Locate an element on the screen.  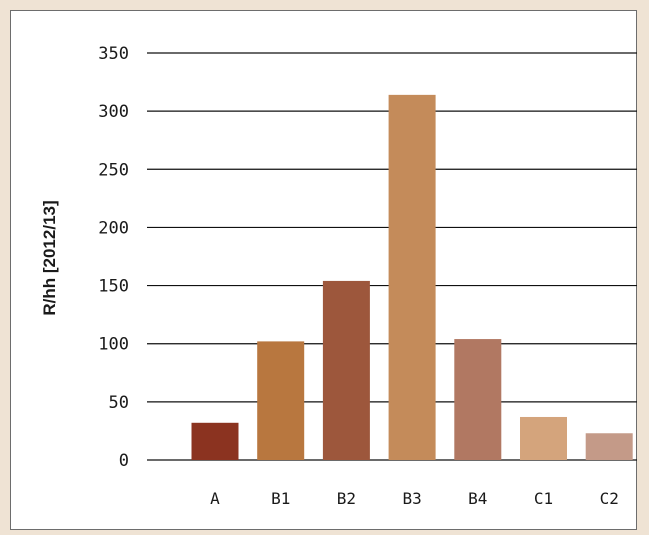
y-axis-label: R/hh [2012/13] is located at coordinates (49, 257).